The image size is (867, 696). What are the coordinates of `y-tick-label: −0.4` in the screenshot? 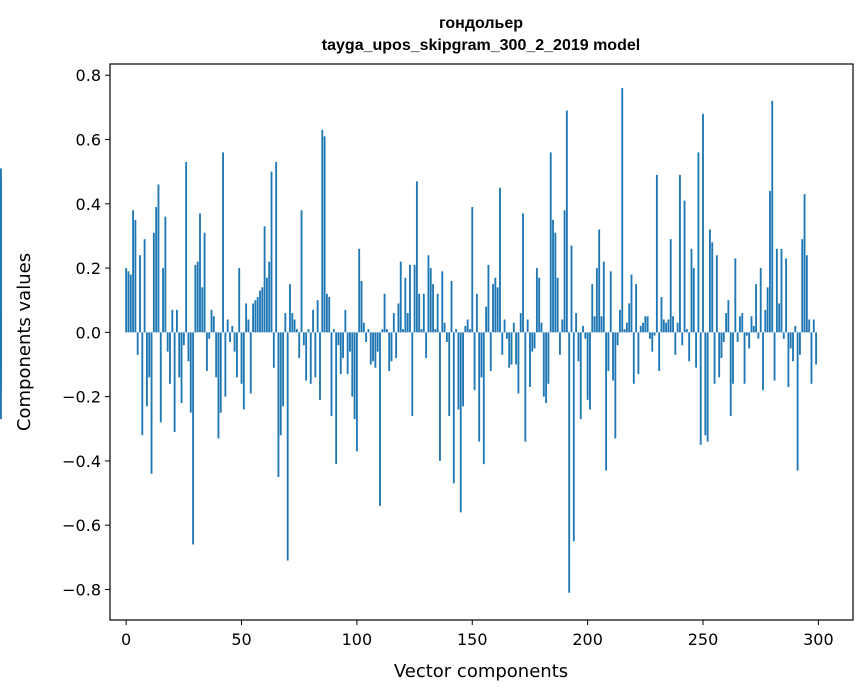 It's located at (81, 461).